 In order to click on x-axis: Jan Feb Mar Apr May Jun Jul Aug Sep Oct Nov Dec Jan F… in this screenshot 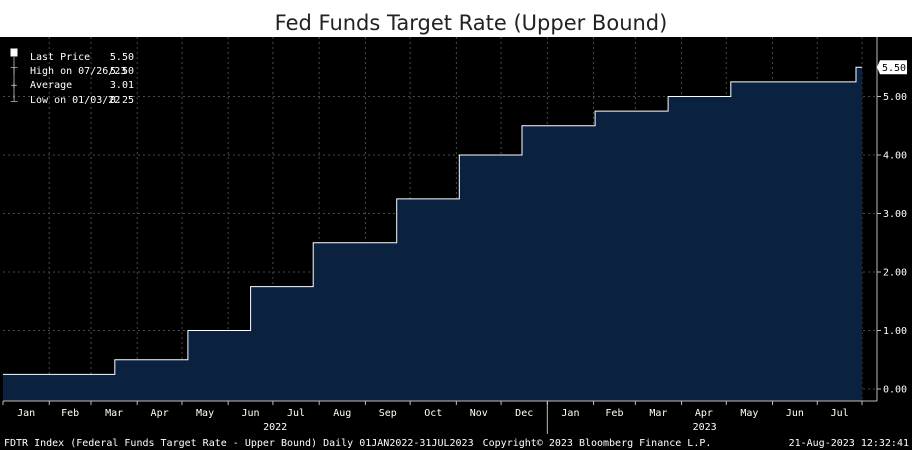, I will do `click(439, 417)`.